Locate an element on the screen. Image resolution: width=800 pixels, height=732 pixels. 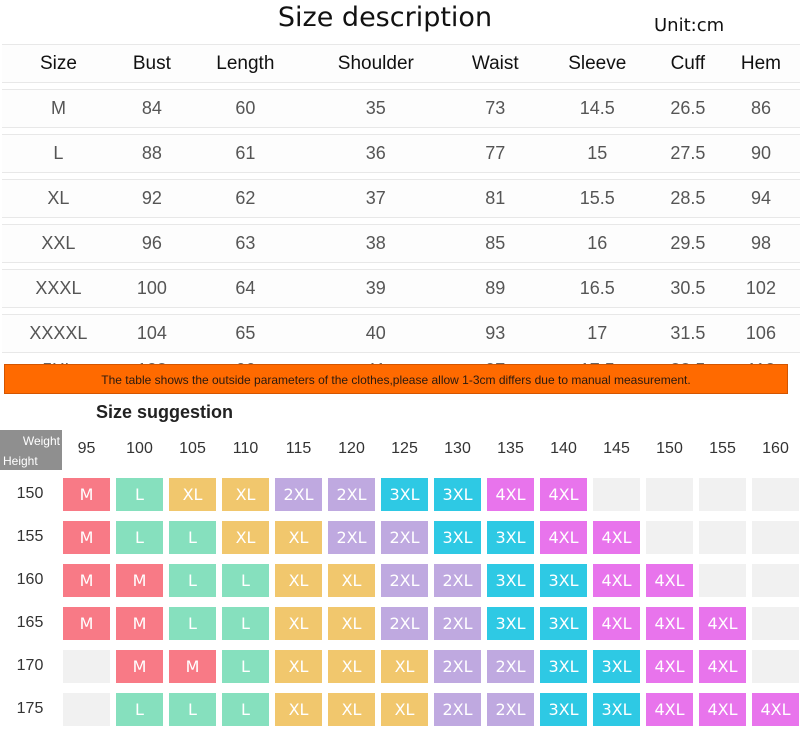
table-cell: 89 is located at coordinates (495, 288).